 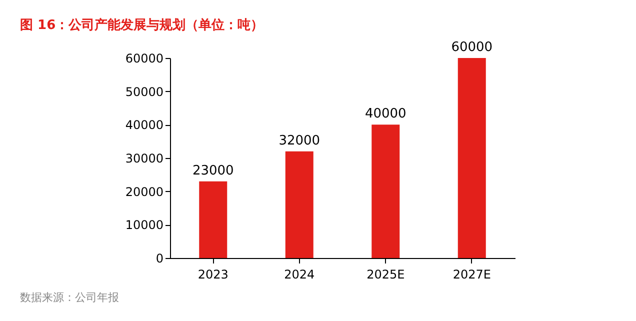 I want to click on y-tick-label: 50000, so click(x=144, y=91).